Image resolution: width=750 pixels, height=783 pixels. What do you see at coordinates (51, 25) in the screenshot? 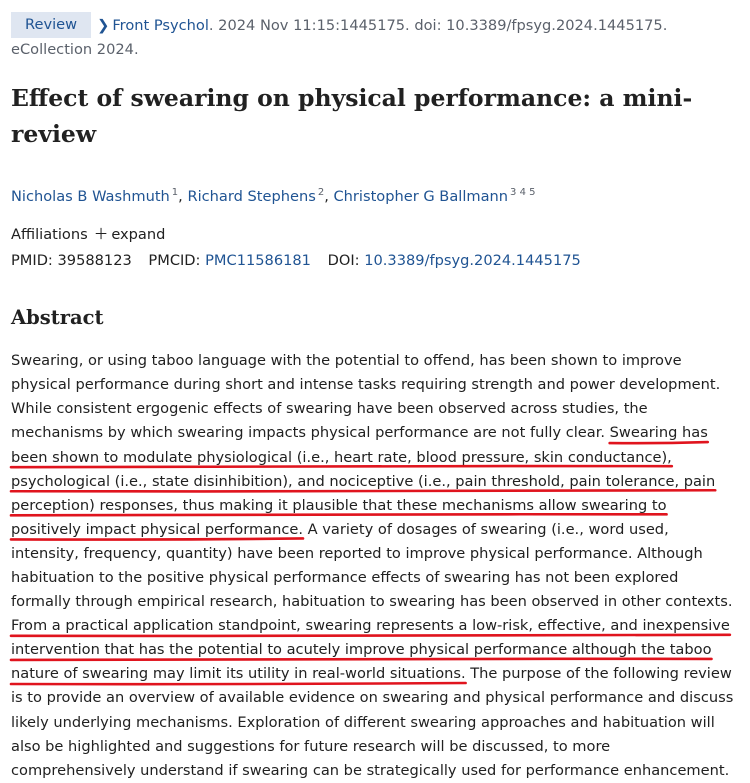
I see `review-badge: Review` at bounding box center [51, 25].